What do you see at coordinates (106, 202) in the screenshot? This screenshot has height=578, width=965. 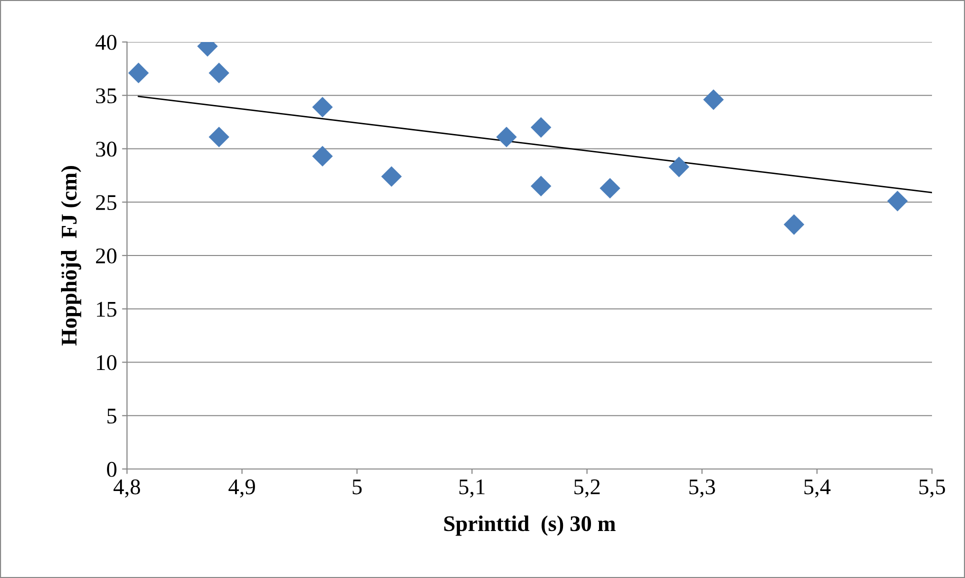 I see `y-tick-label: 25` at bounding box center [106, 202].